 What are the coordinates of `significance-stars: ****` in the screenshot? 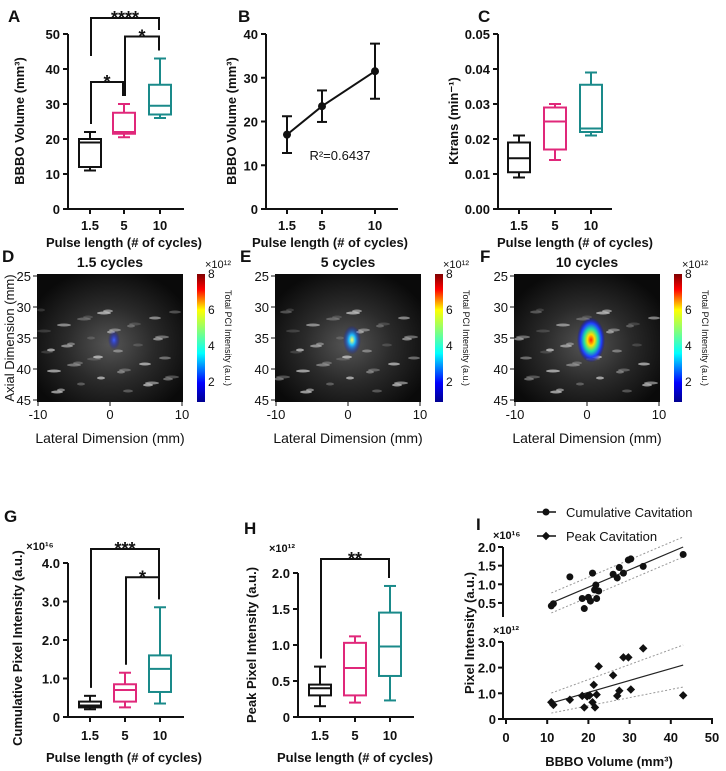 It's located at (125, 18).